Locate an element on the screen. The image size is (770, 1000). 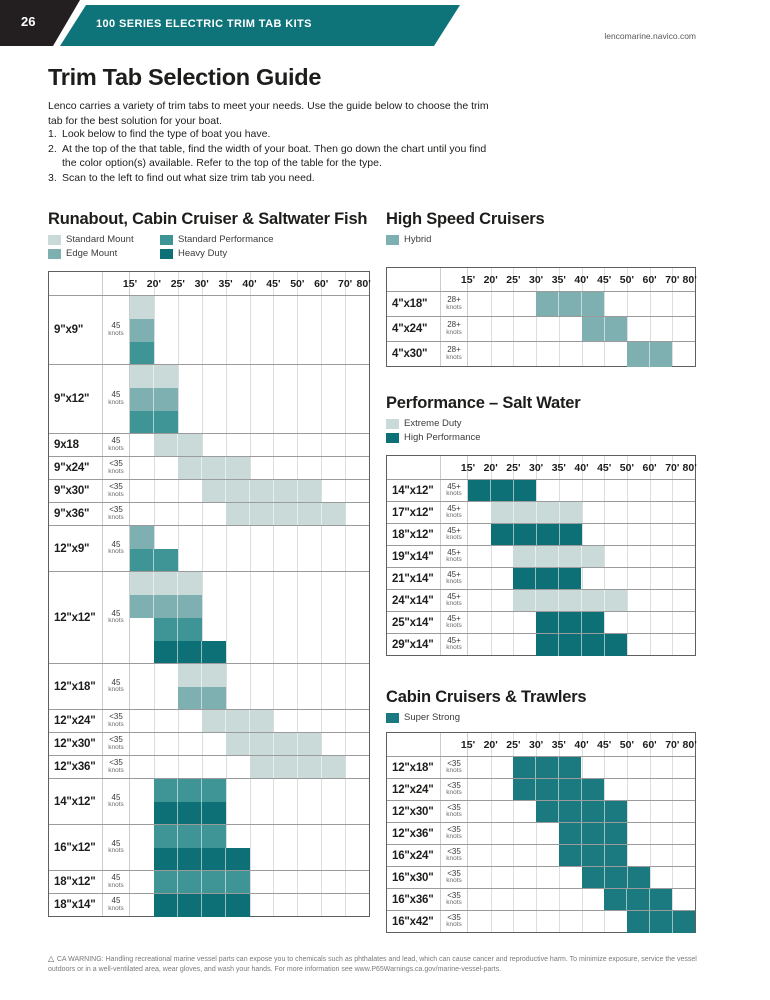
speed-column-label: 20' is located at coordinates (153, 283).